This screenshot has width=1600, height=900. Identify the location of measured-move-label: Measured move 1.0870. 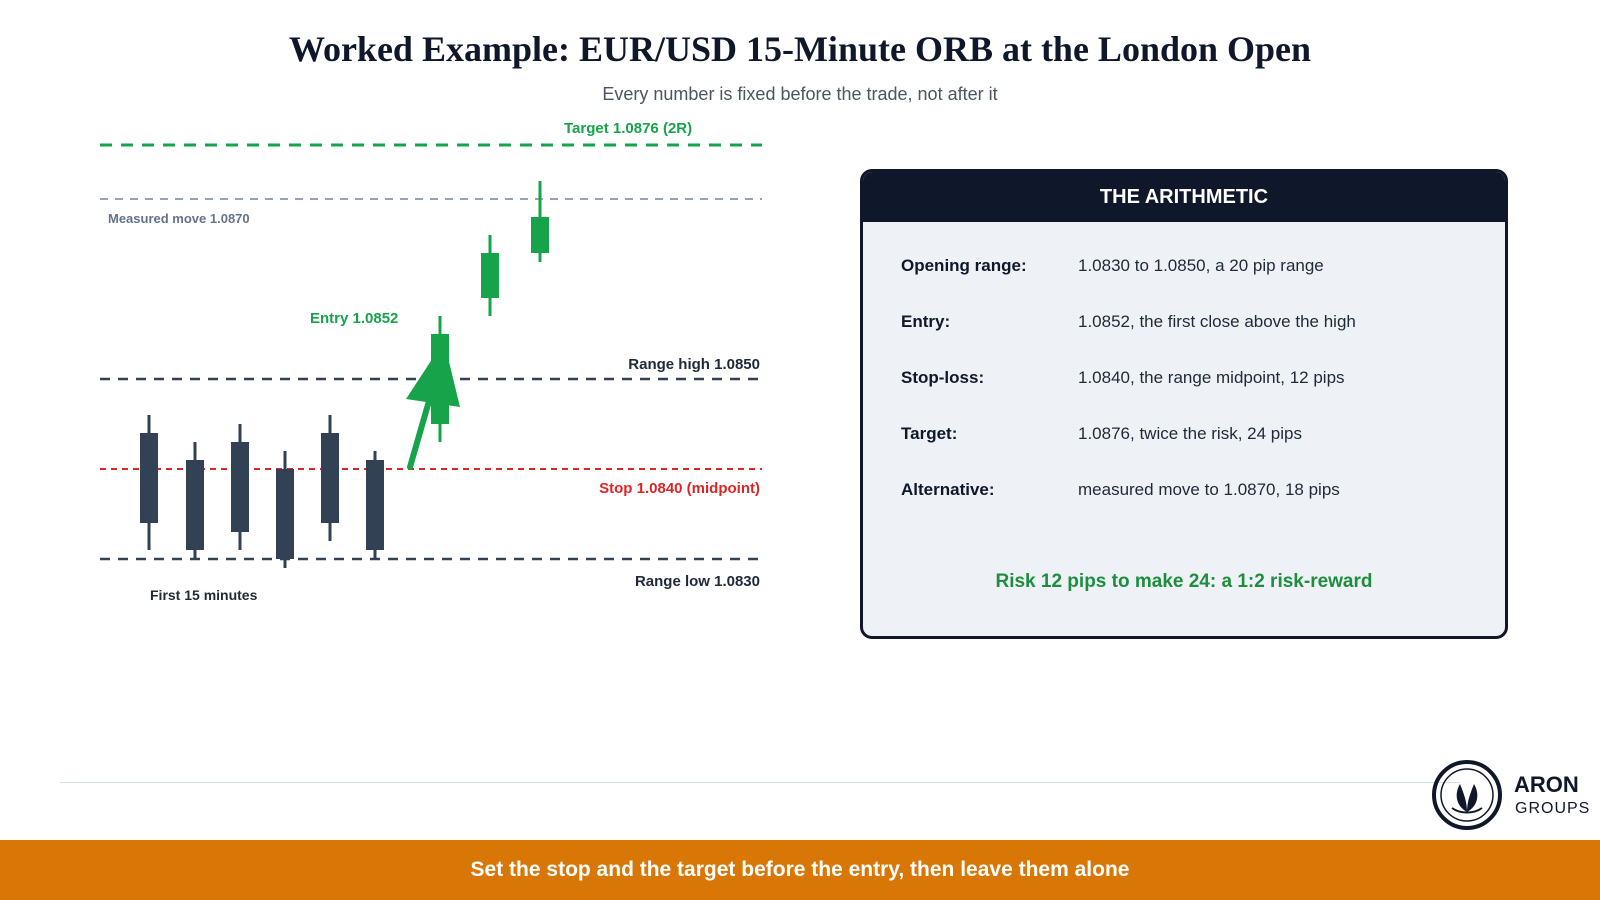
(179, 218).